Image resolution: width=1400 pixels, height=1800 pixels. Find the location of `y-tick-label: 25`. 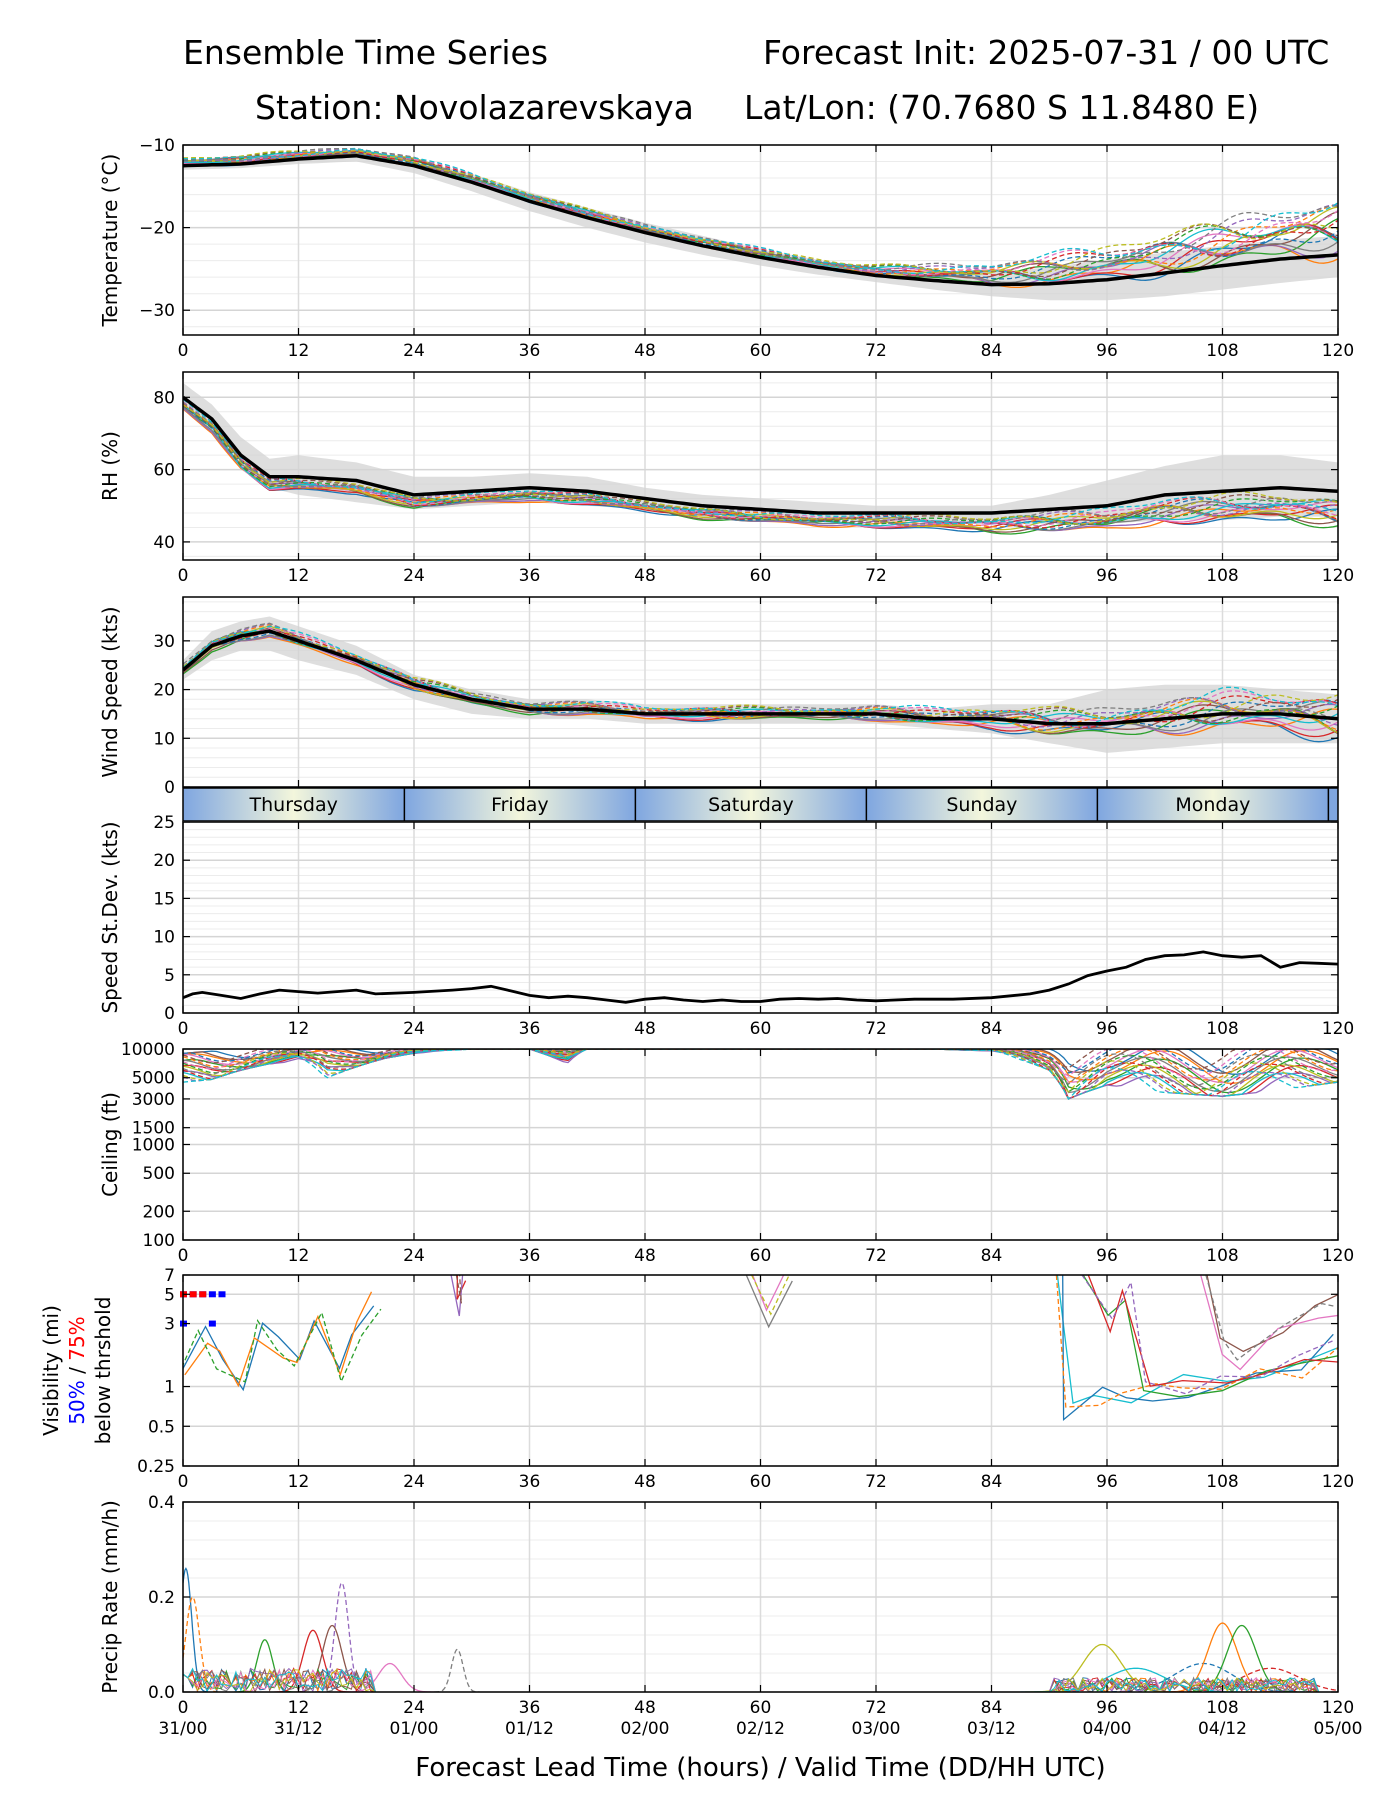

y-tick-label: 25 is located at coordinates (164, 823).